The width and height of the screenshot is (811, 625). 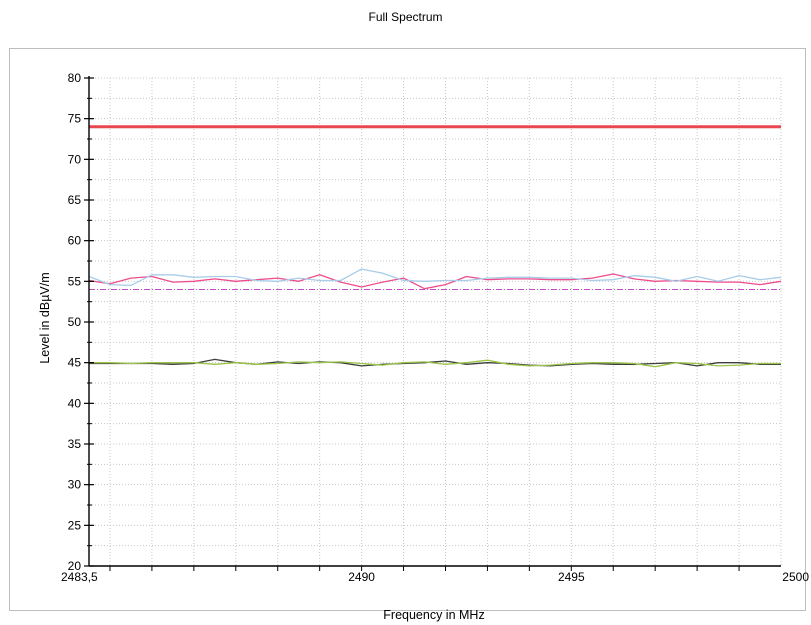 I want to click on y-tick-label: 55, so click(x=75, y=281).